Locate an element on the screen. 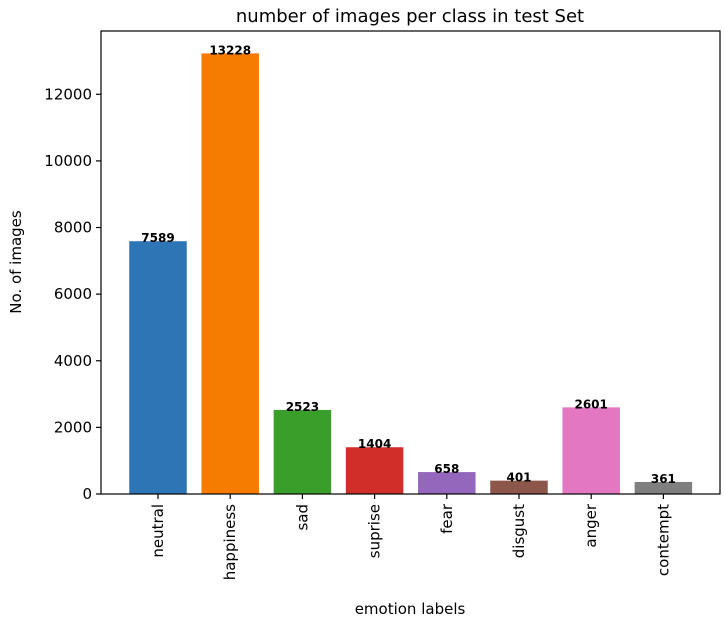 The height and width of the screenshot is (623, 724). y-tick-label-4000: 4000 is located at coordinates (73, 361).